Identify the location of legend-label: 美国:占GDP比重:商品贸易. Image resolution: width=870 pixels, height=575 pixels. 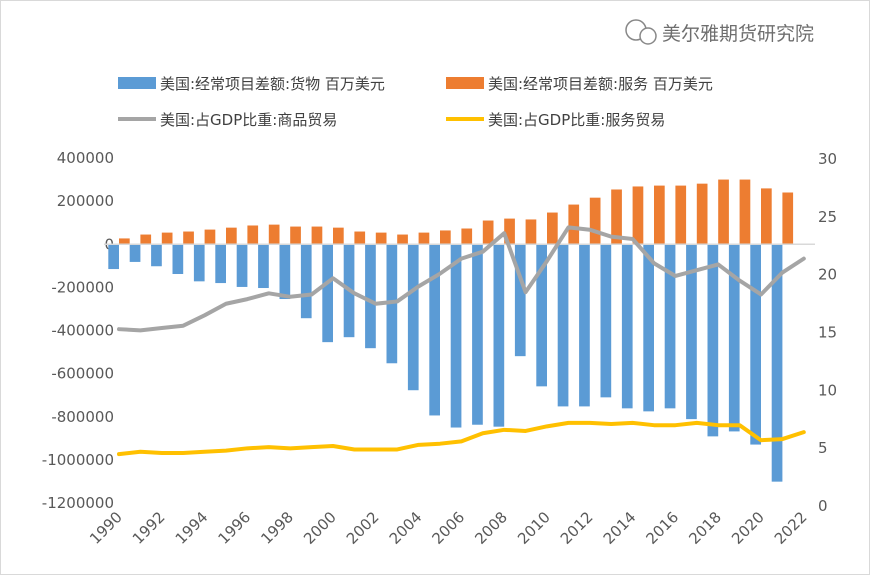
(248, 120).